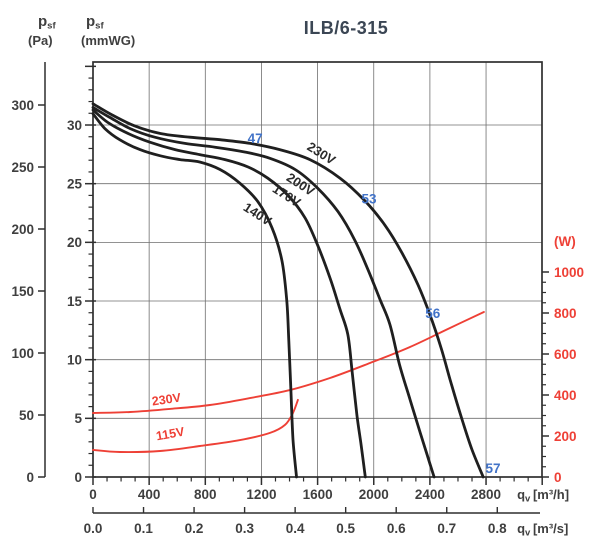  What do you see at coordinates (26, 415) in the screenshot?
I see `svg-text: 50` at bounding box center [26, 415].